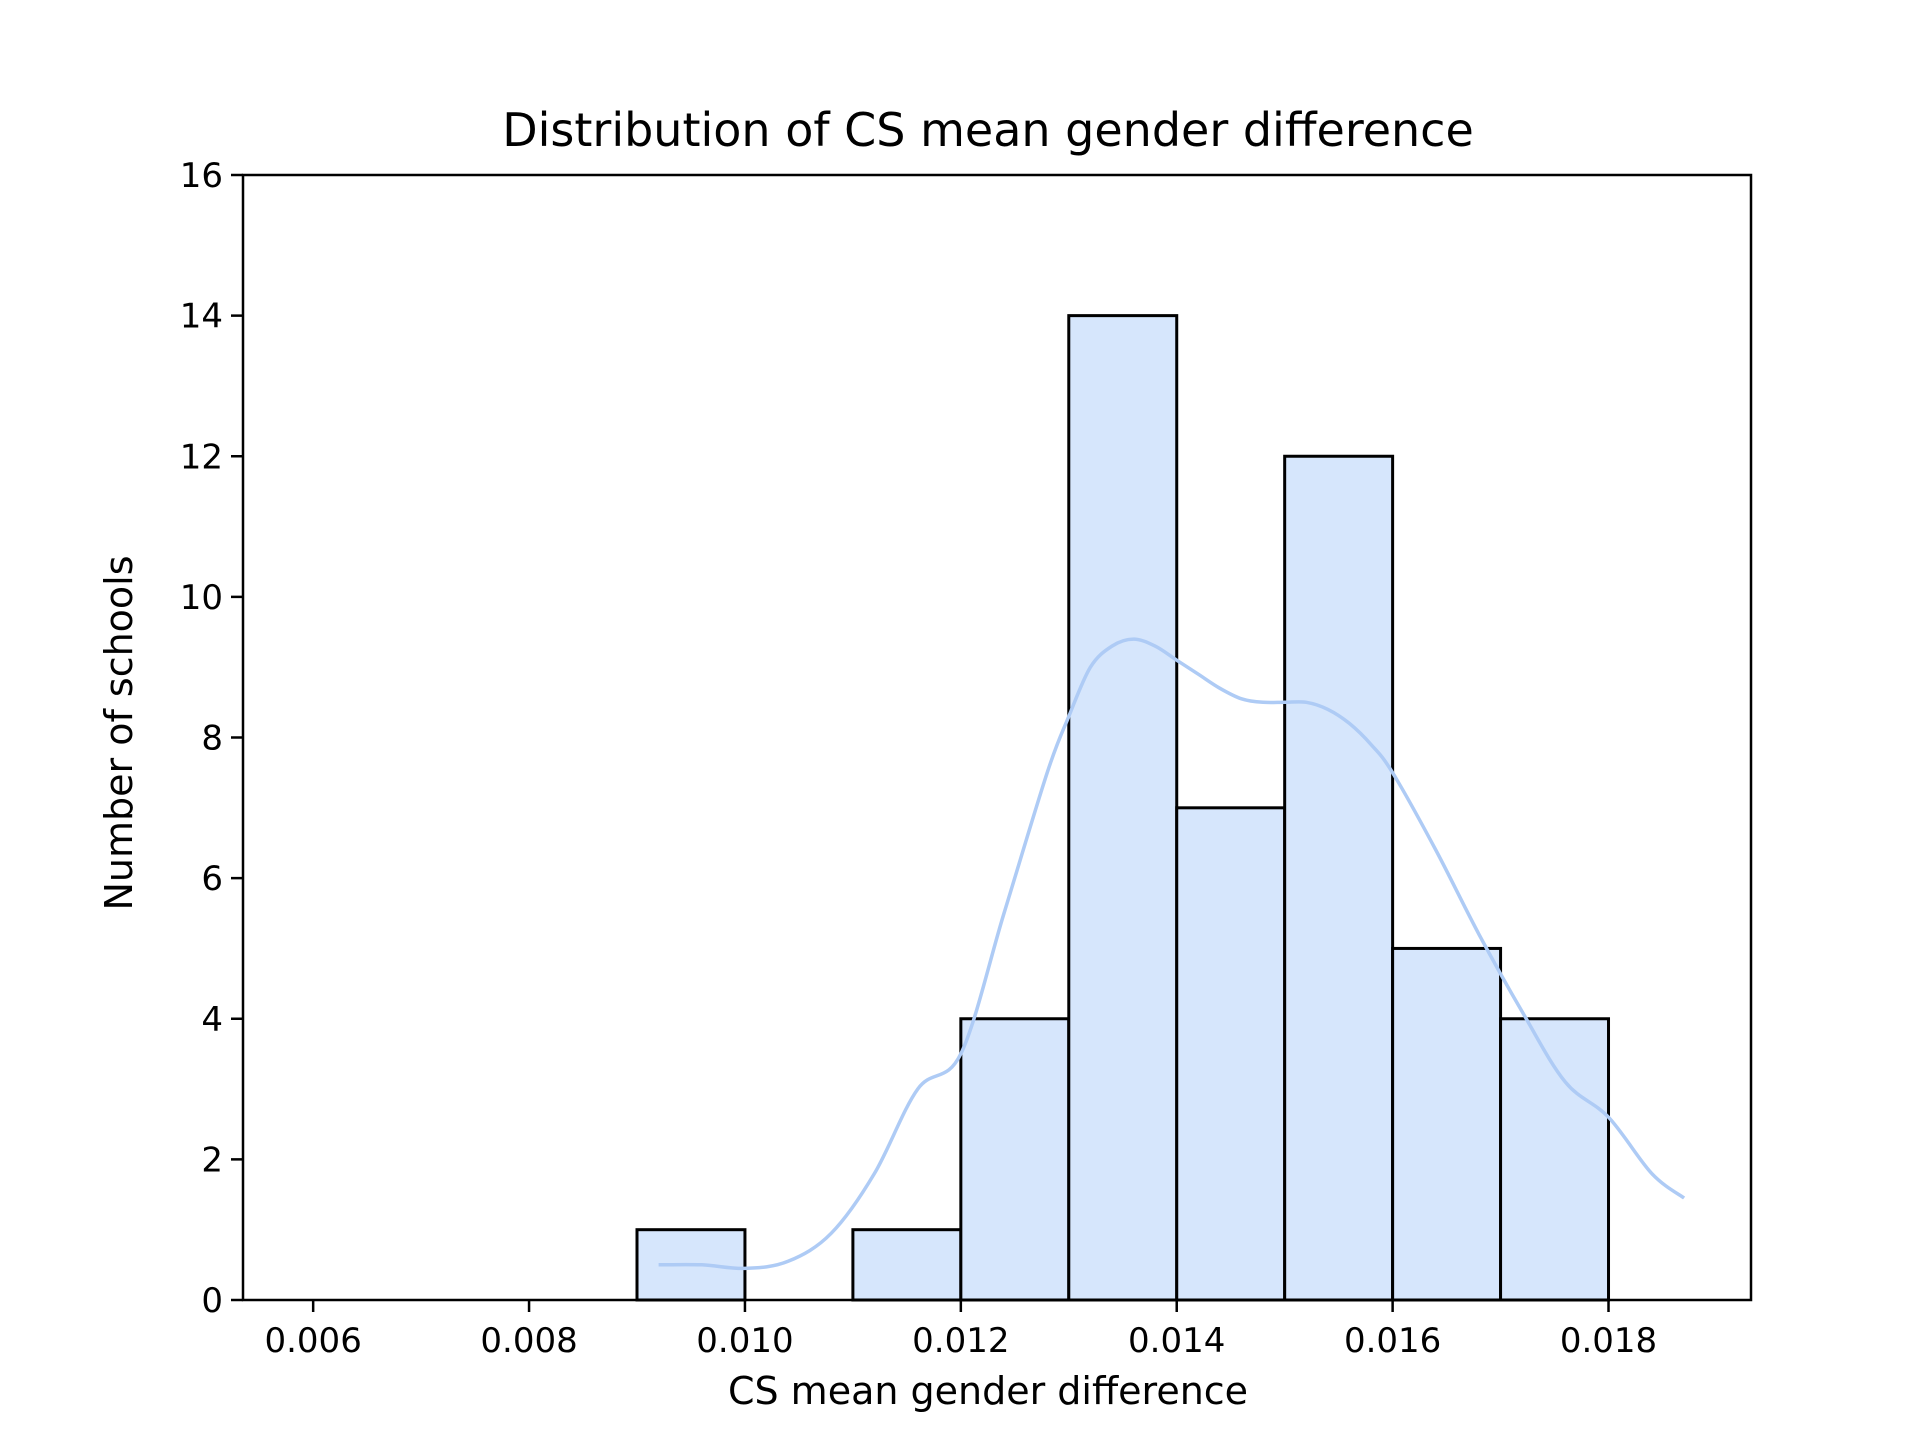 The width and height of the screenshot is (1920, 1440). I want to click on y-tick-label: 4, so click(212, 1020).